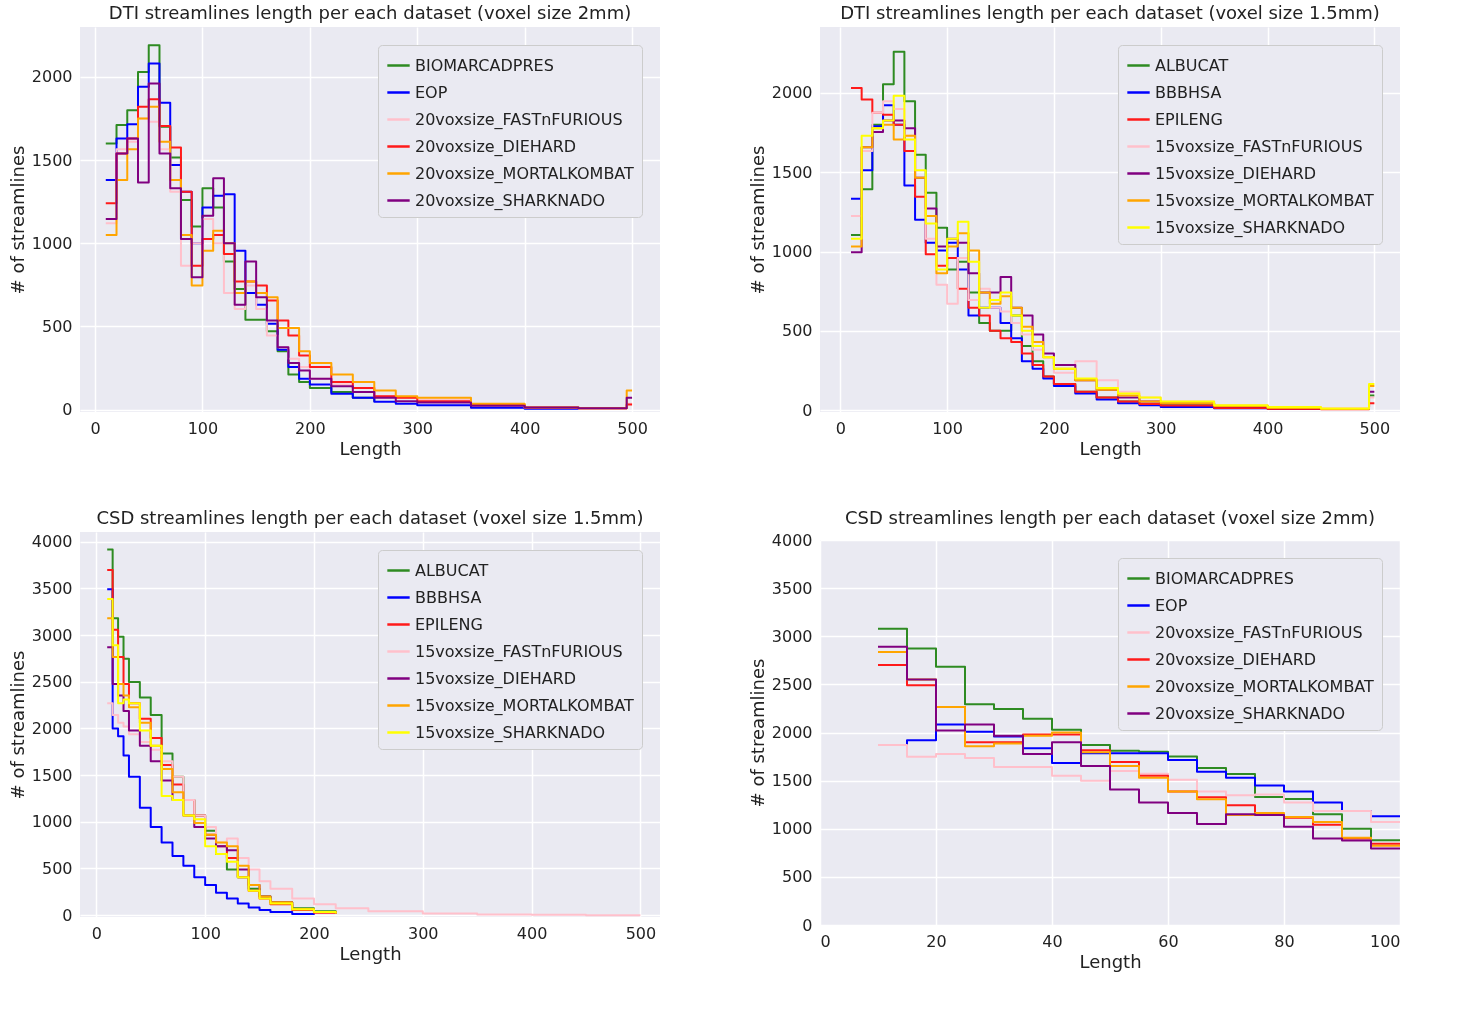 The image size is (1480, 1018). What do you see at coordinates (1168, 941) in the screenshot?
I see `x-tick-label: 60` at bounding box center [1168, 941].